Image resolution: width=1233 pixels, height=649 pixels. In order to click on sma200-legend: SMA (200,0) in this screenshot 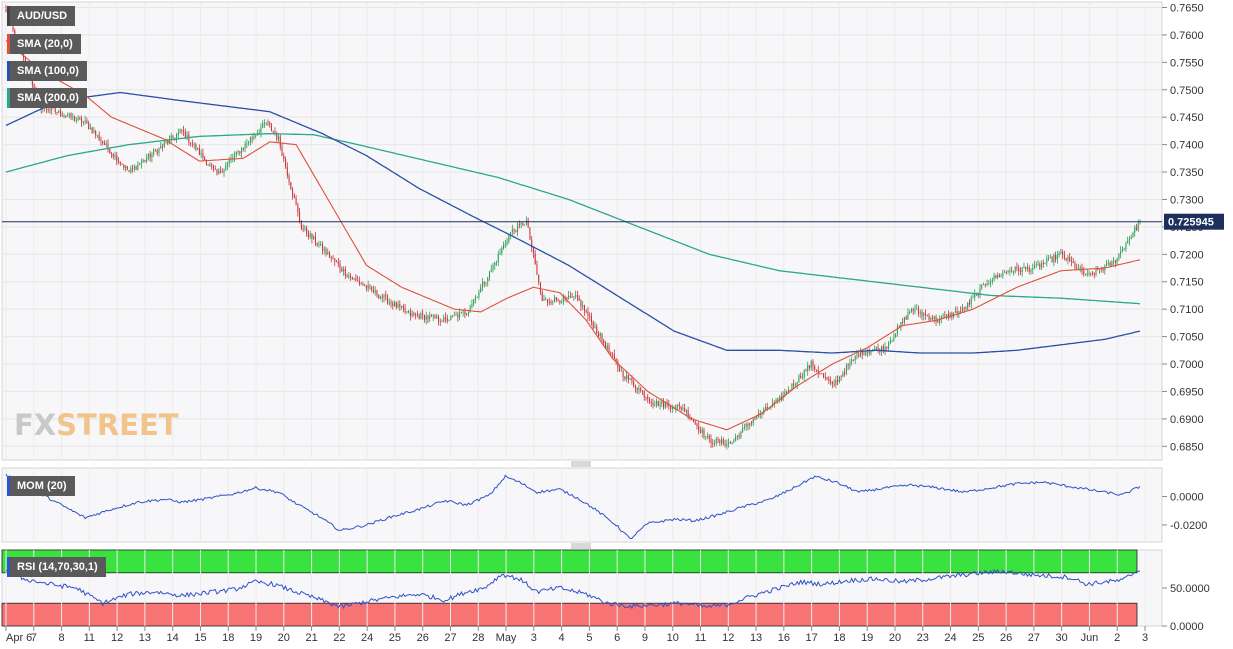, I will do `click(47, 98)`.